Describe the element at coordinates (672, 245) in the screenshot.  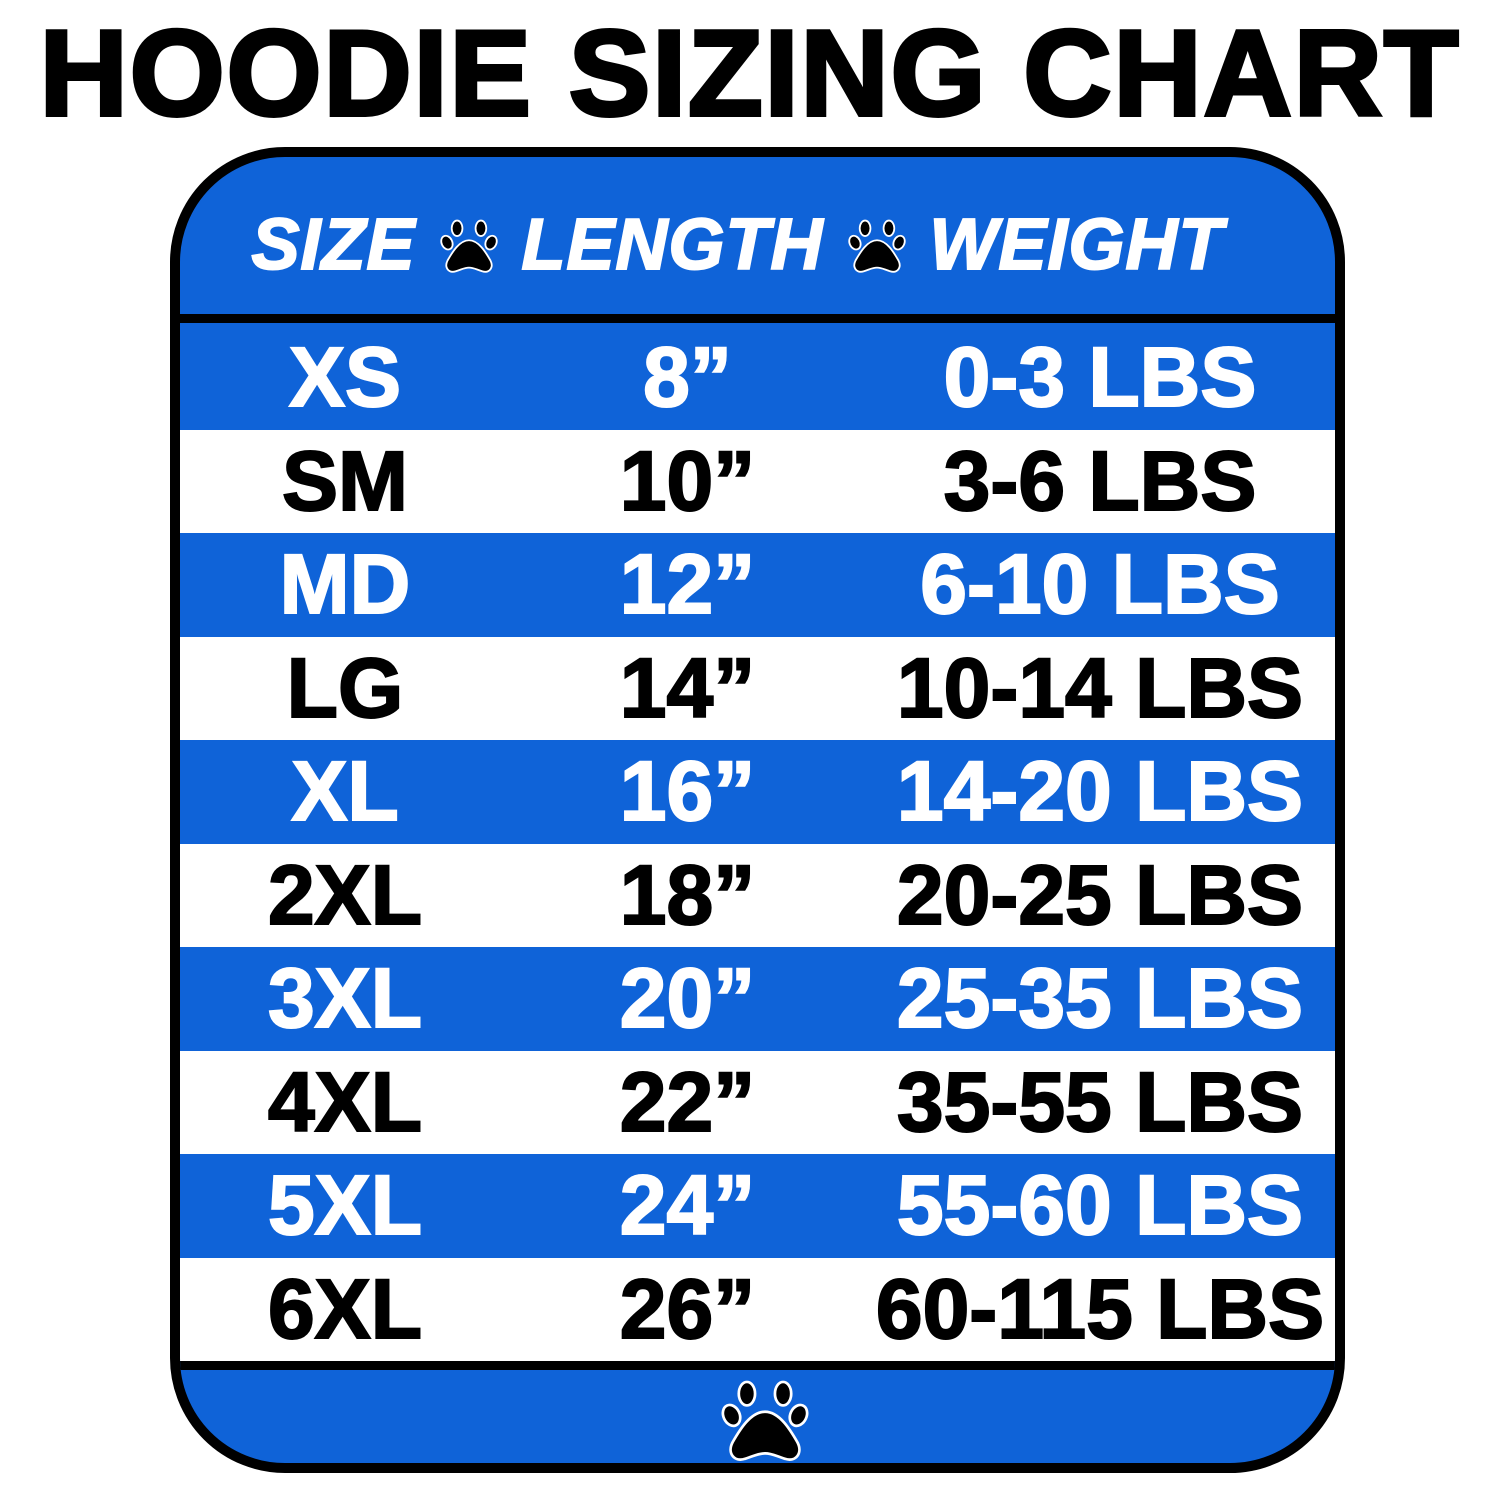
I see `header-length: LENGTH` at that location.